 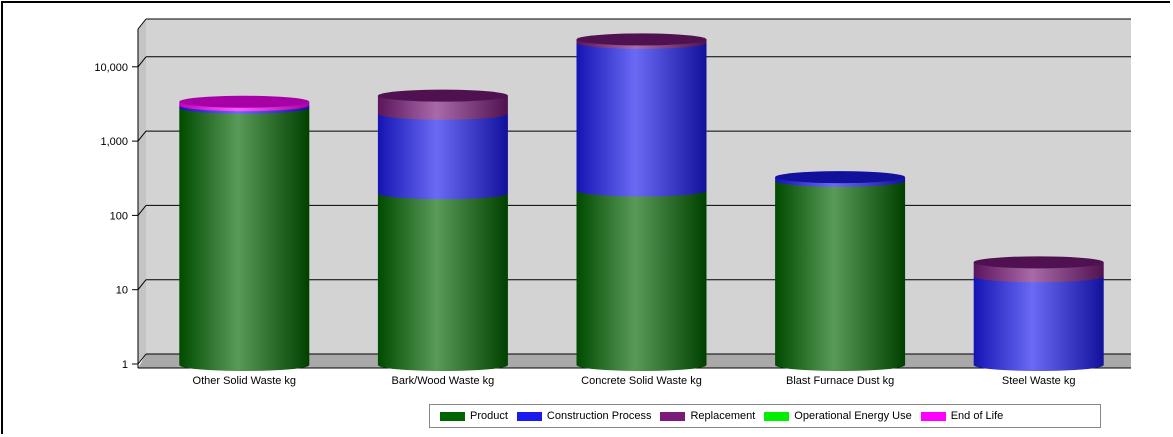 I want to click on plot-corner-line, so click(x=142, y=24).